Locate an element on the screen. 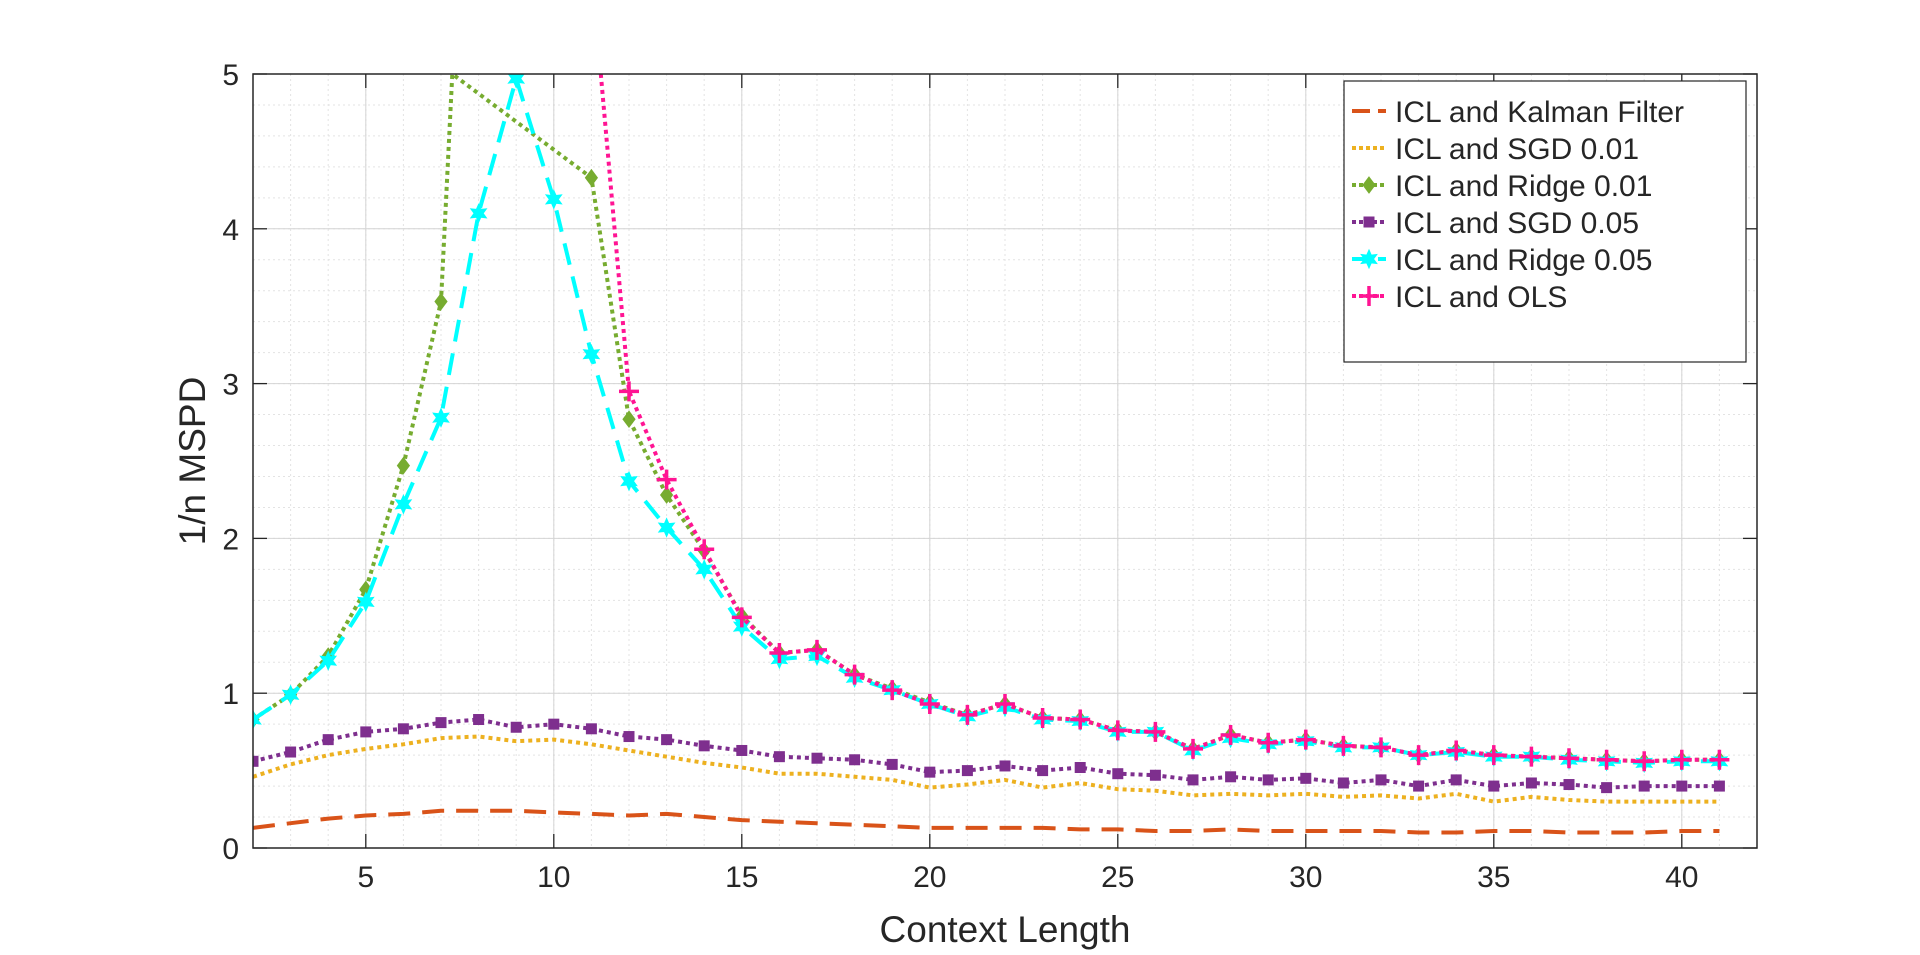  legend-label: ICL and Ridge 0.05 is located at coordinates (1523, 260).